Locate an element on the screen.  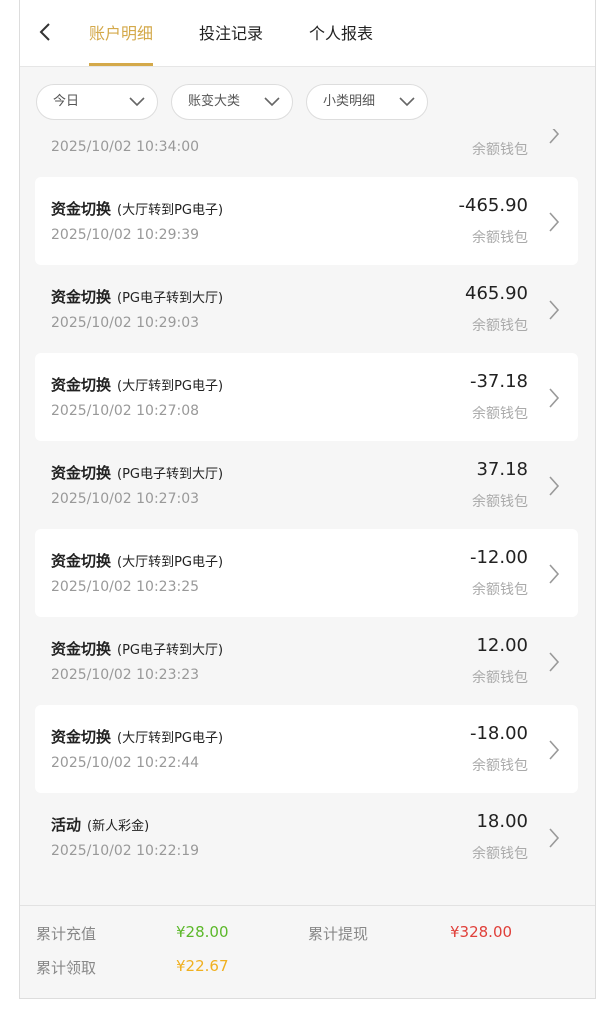
tab: 账户明细 is located at coordinates (121, 33).